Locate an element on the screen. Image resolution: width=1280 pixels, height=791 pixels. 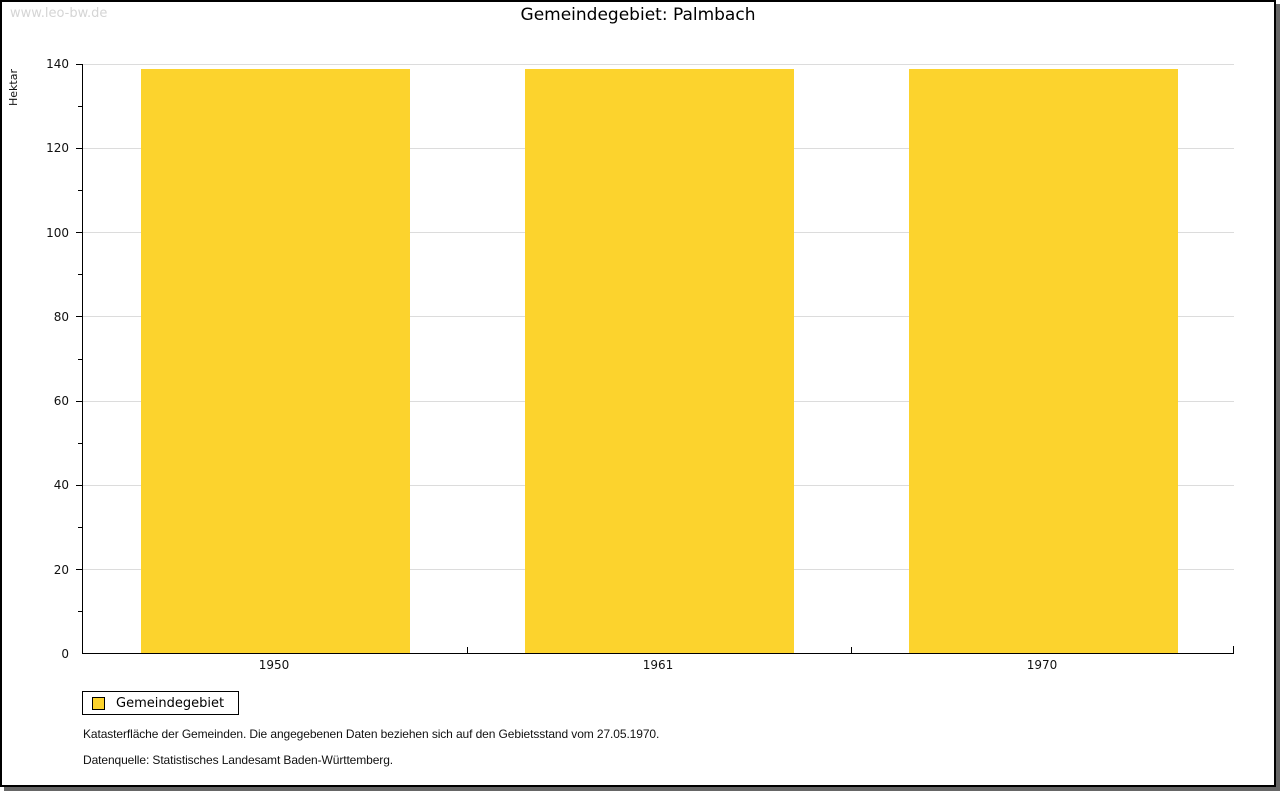
y-tick-label: 40 is located at coordinates (61, 485).